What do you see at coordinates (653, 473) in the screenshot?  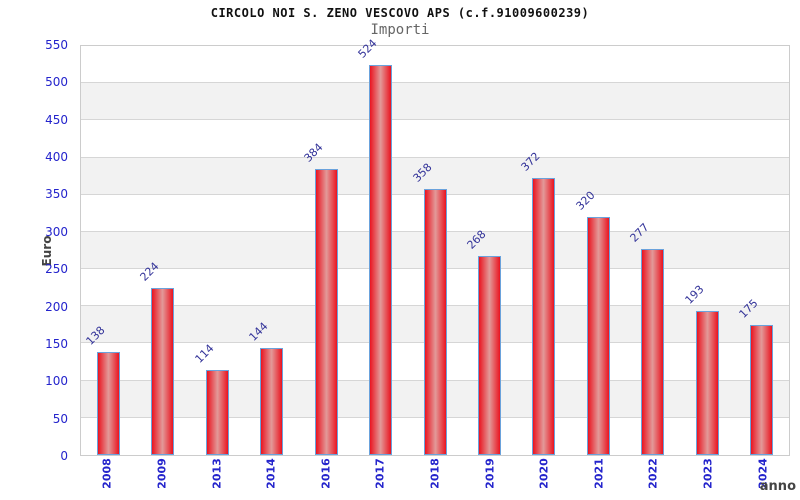 I see `x-tick-label: 2022` at bounding box center [653, 473].